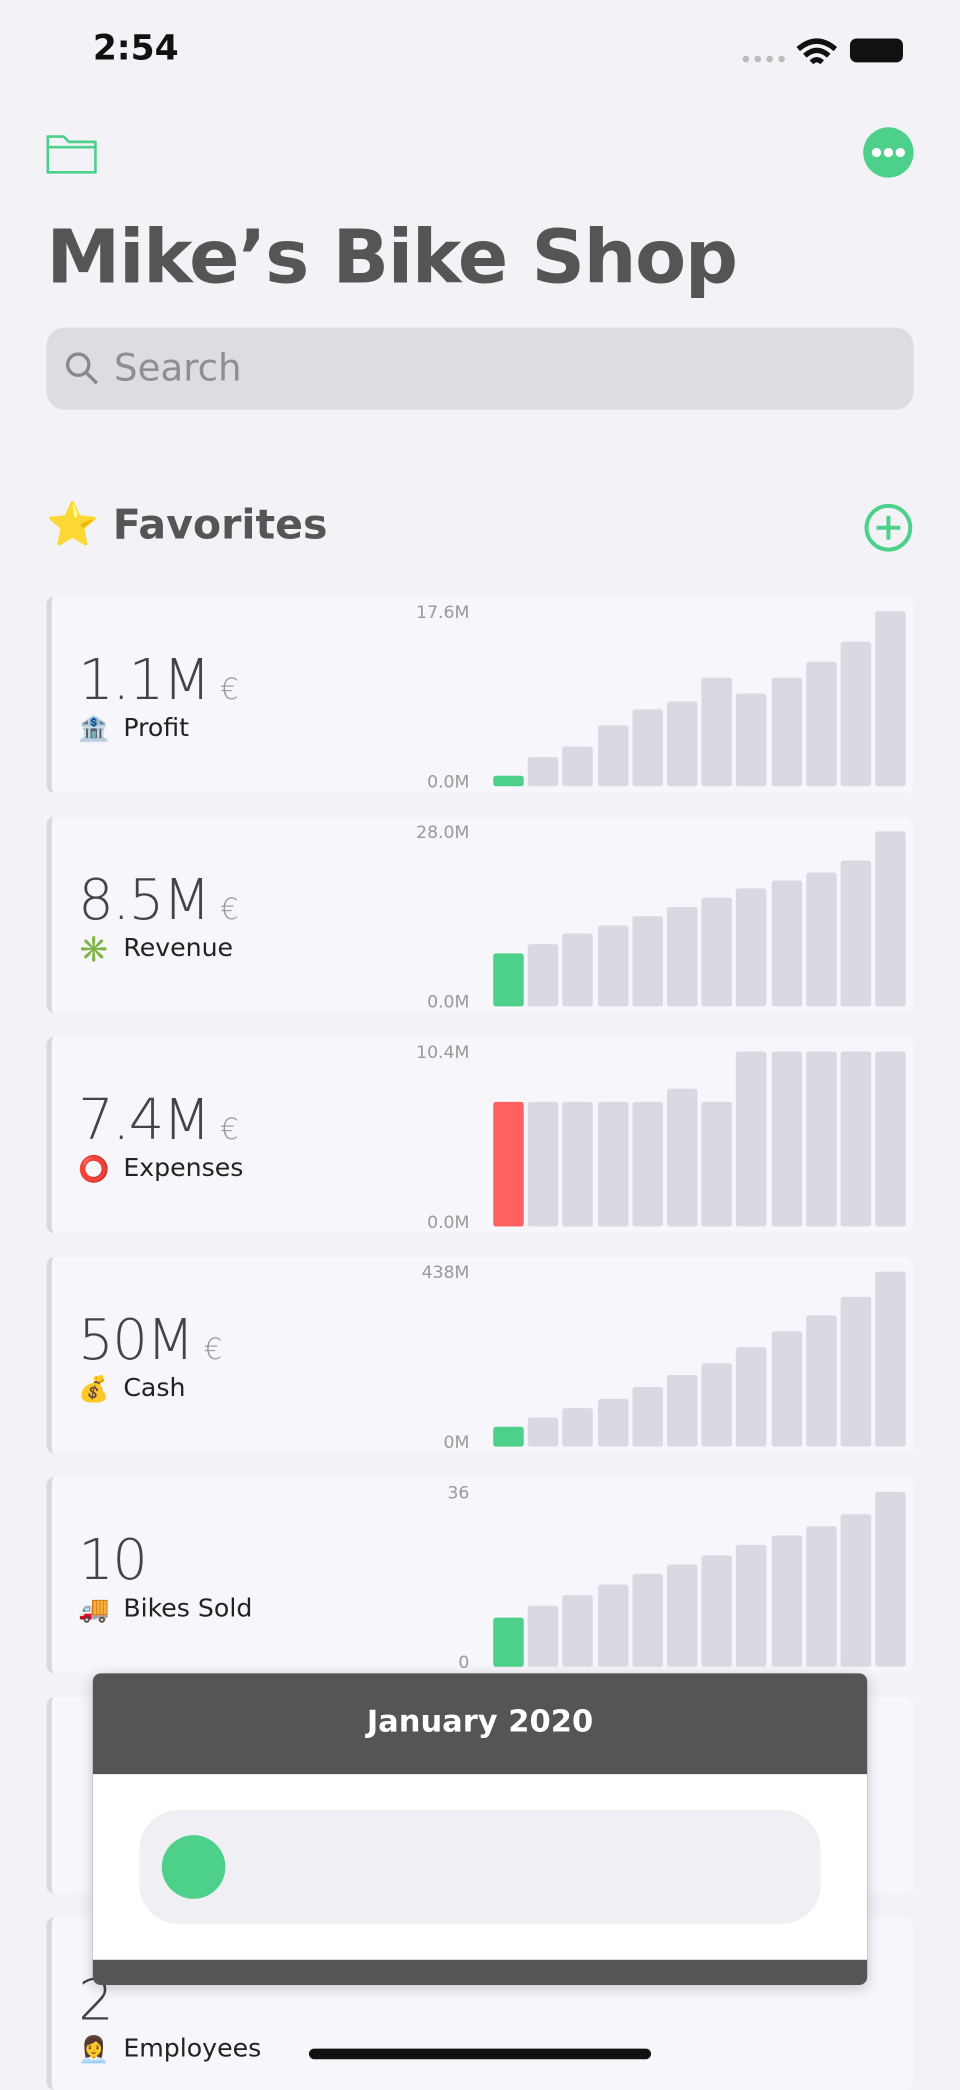 This screenshot has height=2090, width=960. I want to click on clock: 2:54, so click(135, 49).